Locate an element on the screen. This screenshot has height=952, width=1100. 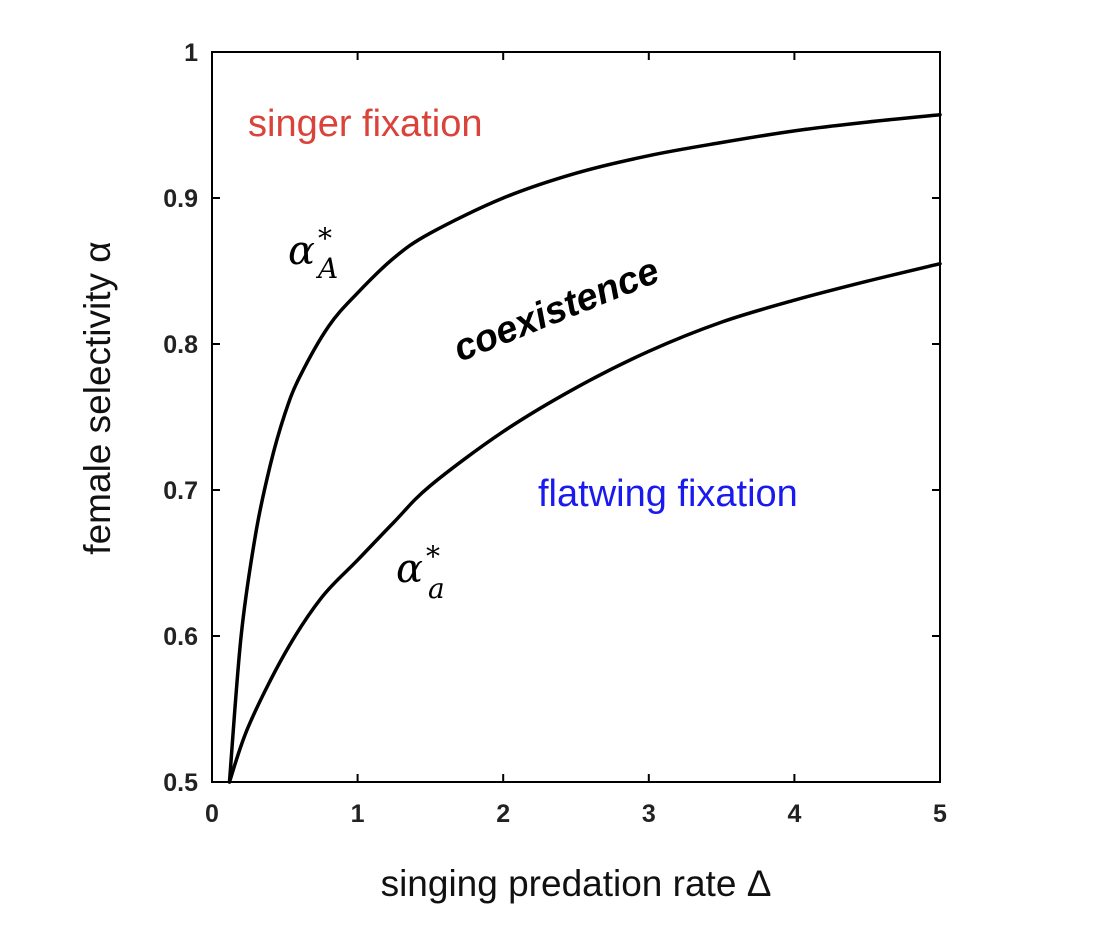
x-tick-label: 4 is located at coordinates (794, 814).